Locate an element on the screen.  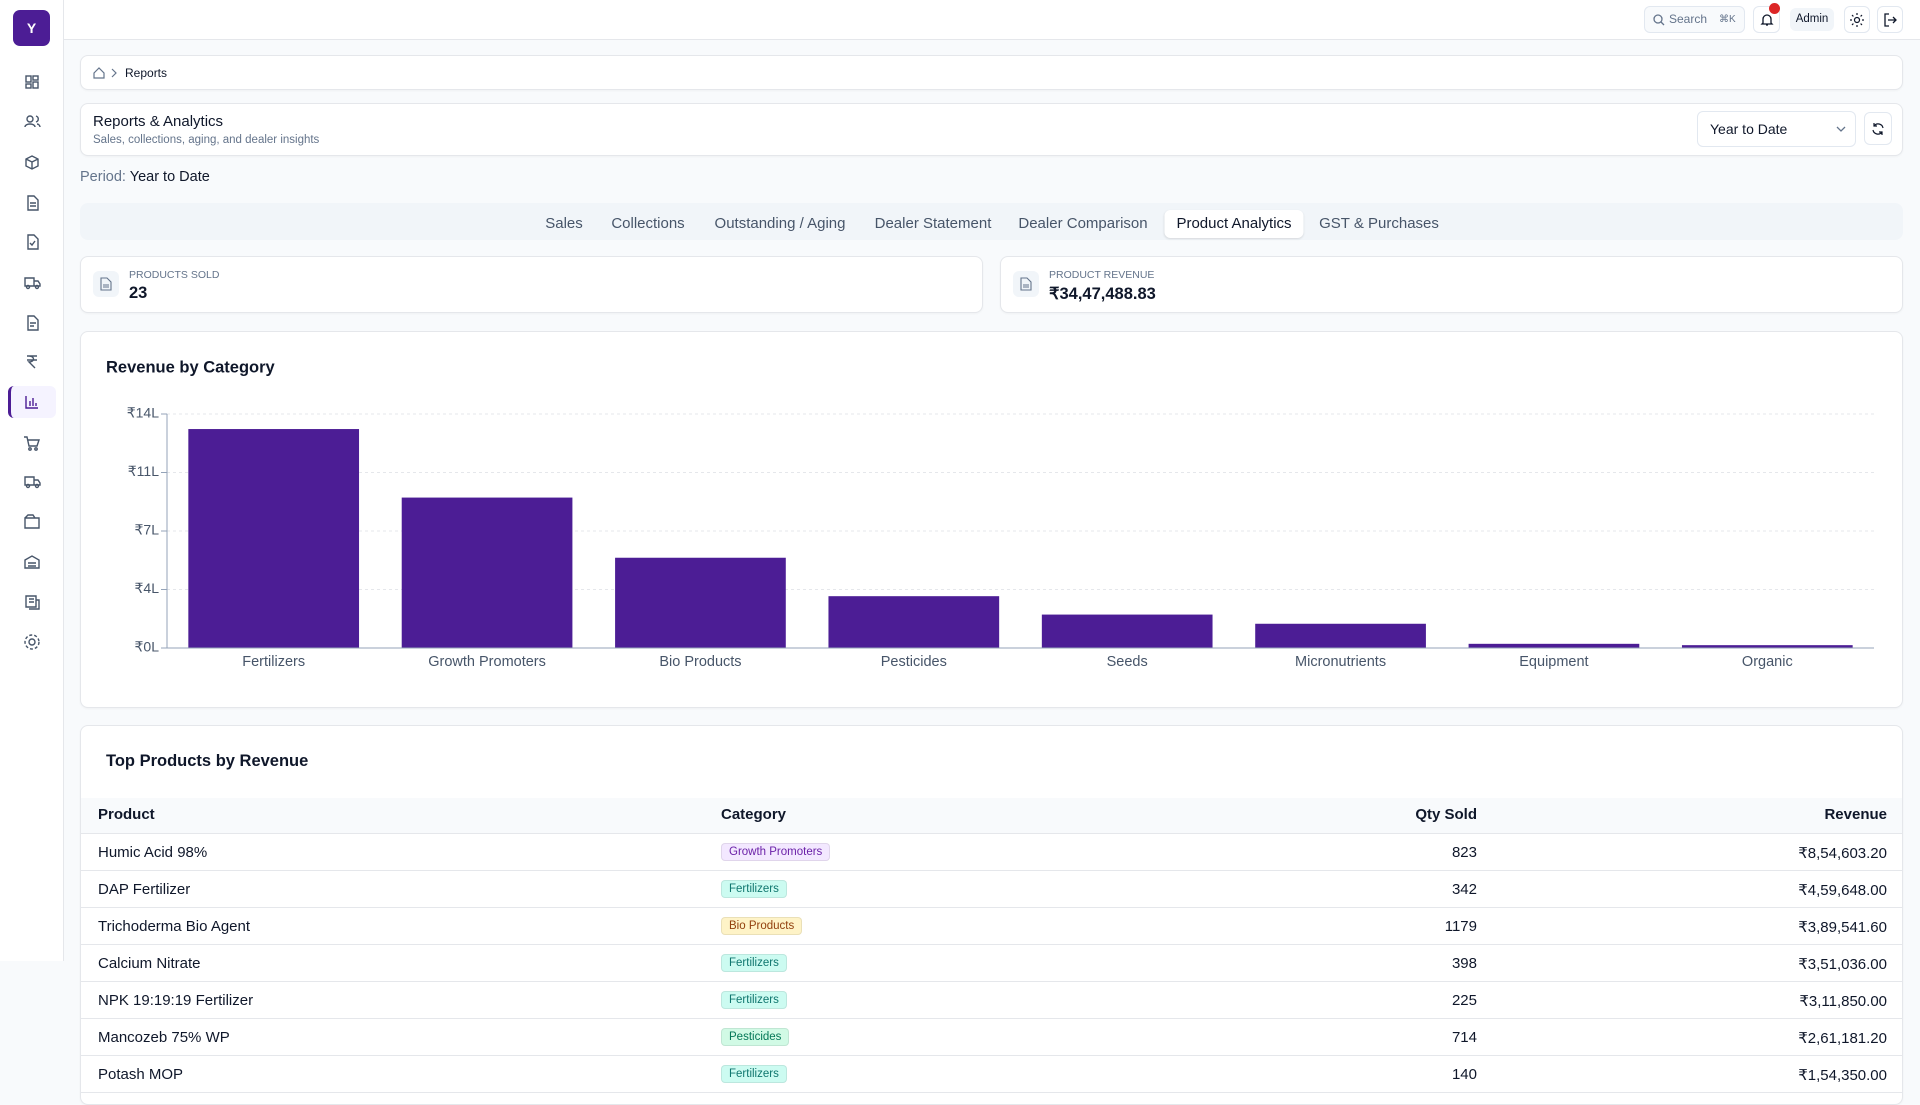
x-tick-label: Equipment is located at coordinates (1553, 662).